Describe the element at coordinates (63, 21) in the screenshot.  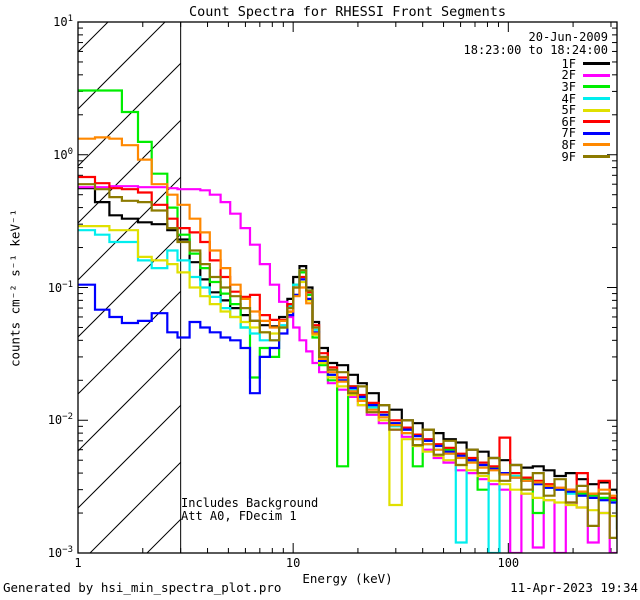
I see `y-tick-label: 10¹` at that location.